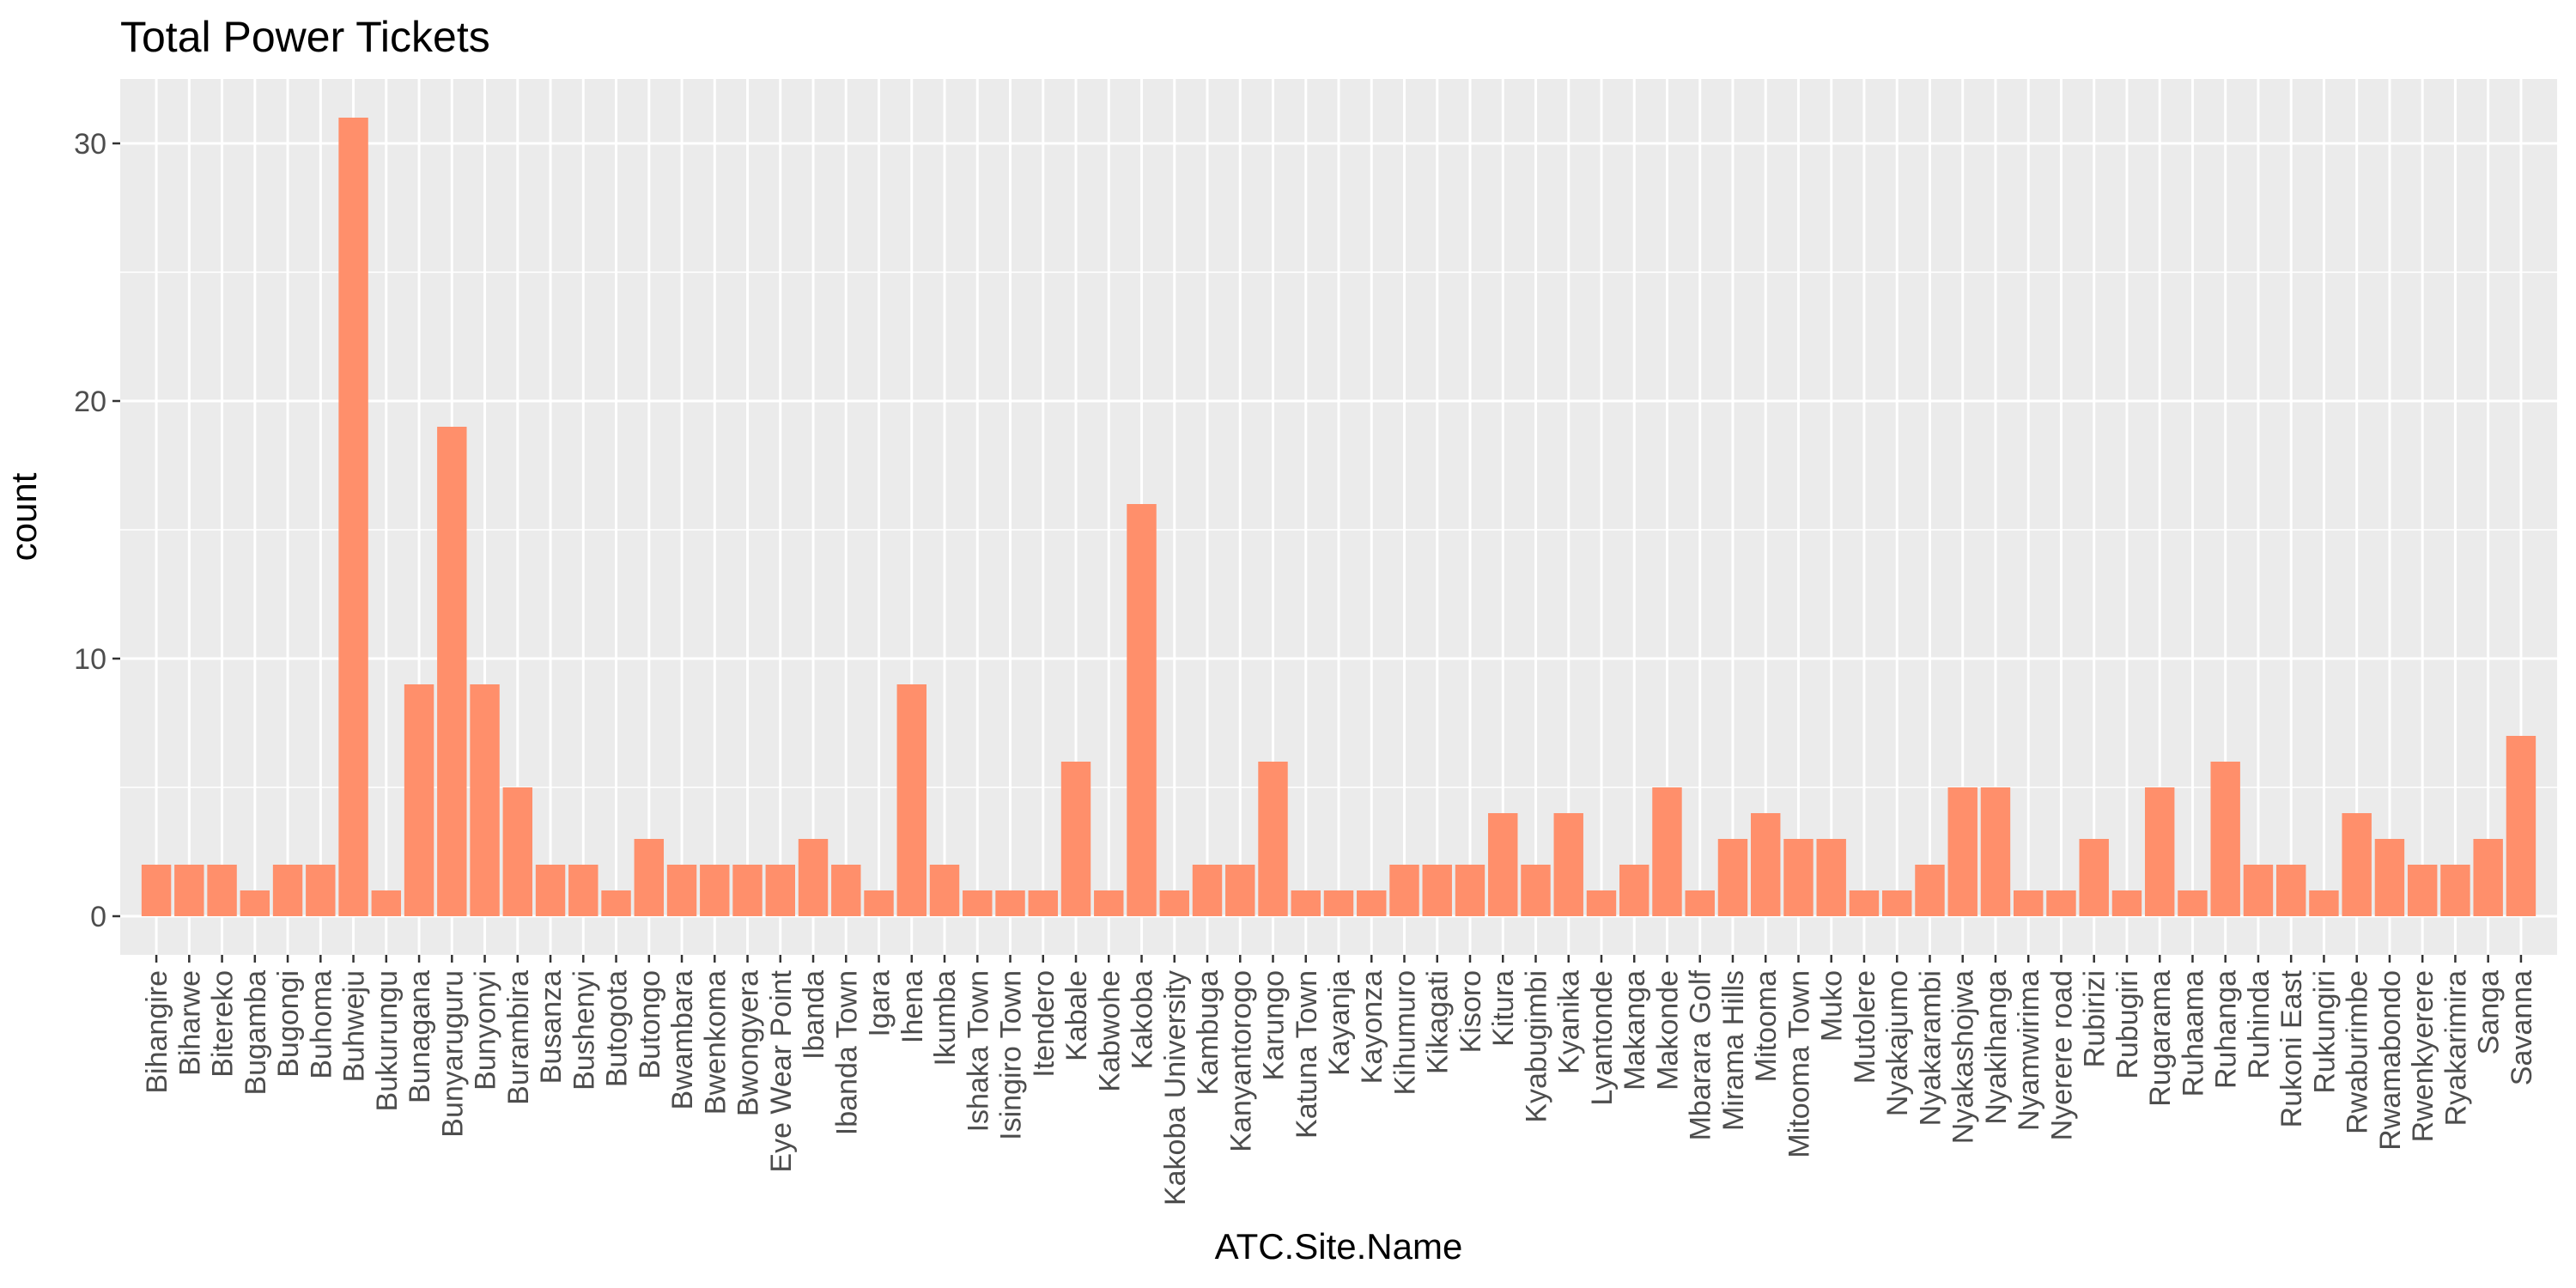  What do you see at coordinates (2522, 1027) in the screenshot?
I see `x-tick-label: Savanna` at bounding box center [2522, 1027].